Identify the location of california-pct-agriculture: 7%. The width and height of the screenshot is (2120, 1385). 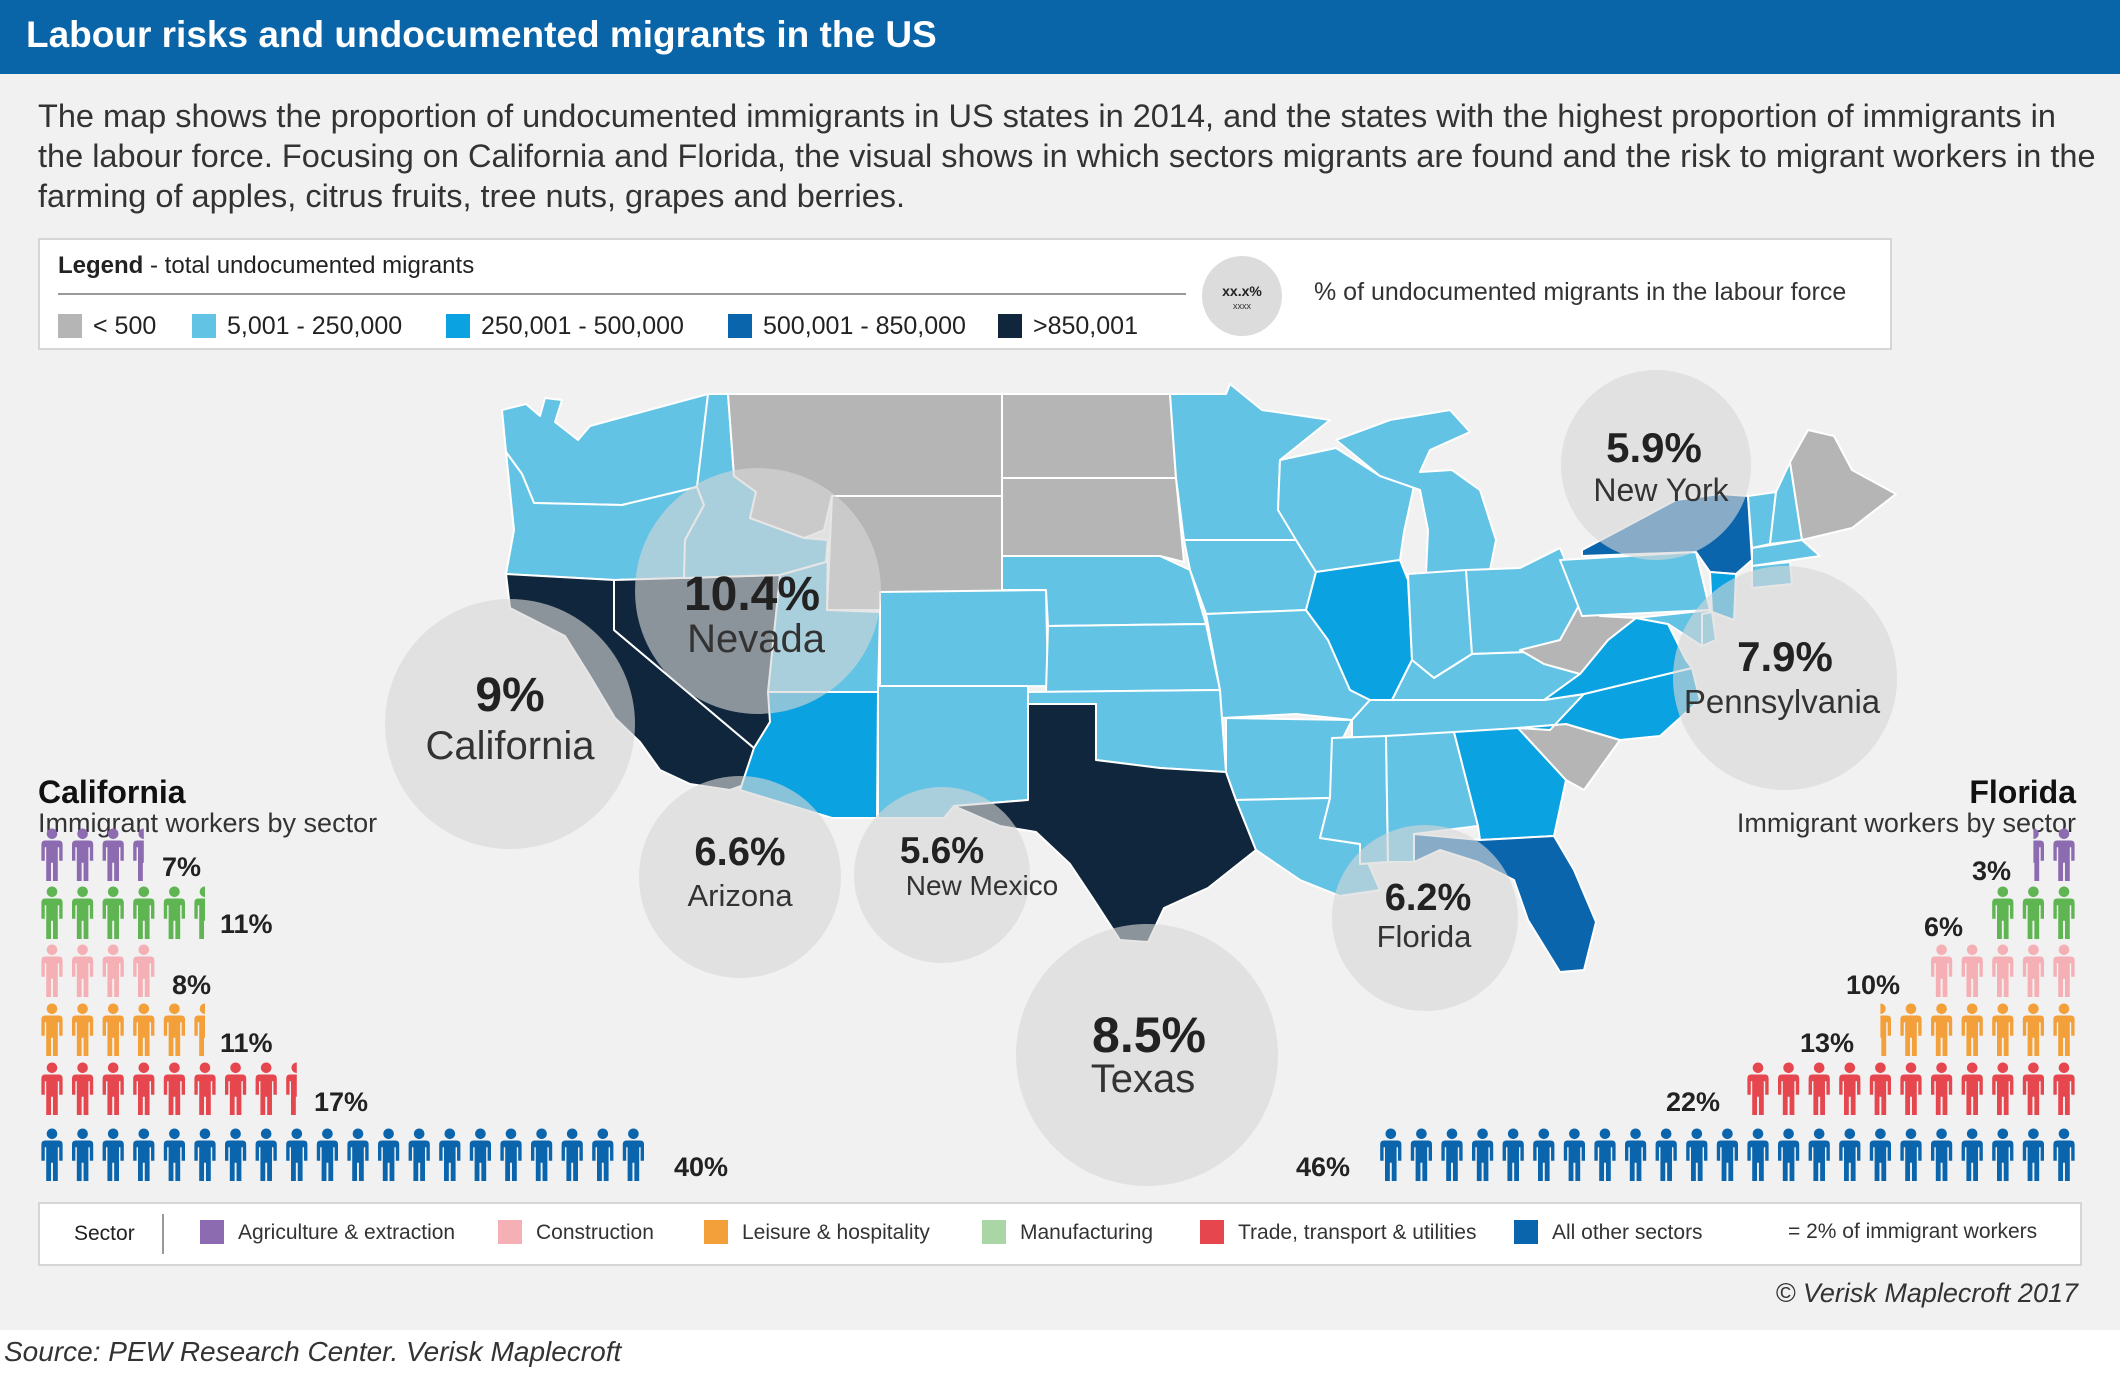
(182, 867).